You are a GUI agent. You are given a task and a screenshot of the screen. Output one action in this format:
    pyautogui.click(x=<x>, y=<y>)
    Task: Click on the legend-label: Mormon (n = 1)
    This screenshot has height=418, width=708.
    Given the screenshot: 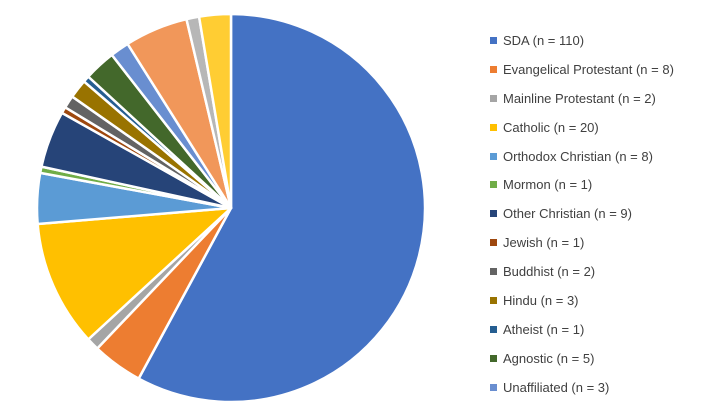 What is the action you would take?
    pyautogui.click(x=548, y=185)
    